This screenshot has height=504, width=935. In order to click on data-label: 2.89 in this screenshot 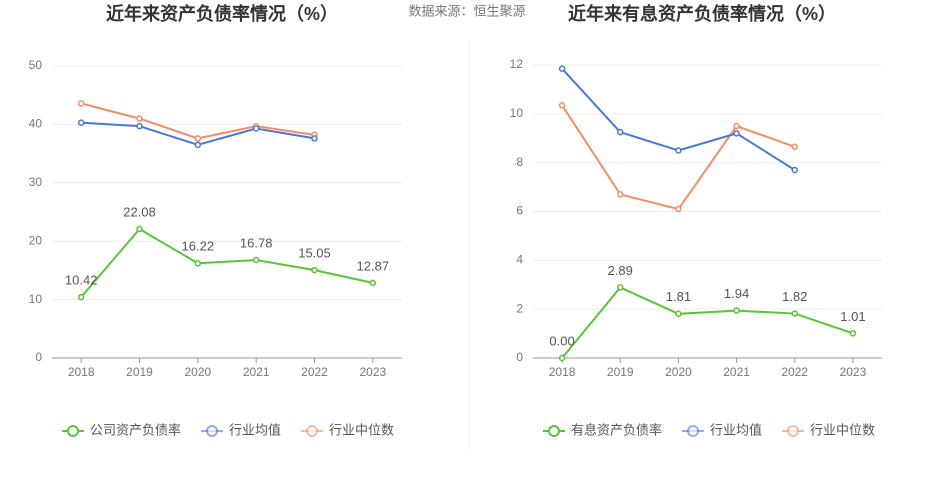, I will do `click(620, 270)`.